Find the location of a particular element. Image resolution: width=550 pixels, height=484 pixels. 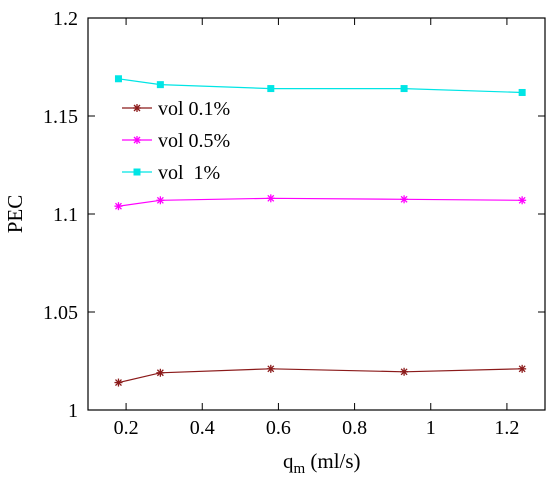

y-tick-label: 1.2 is located at coordinates (65, 19).